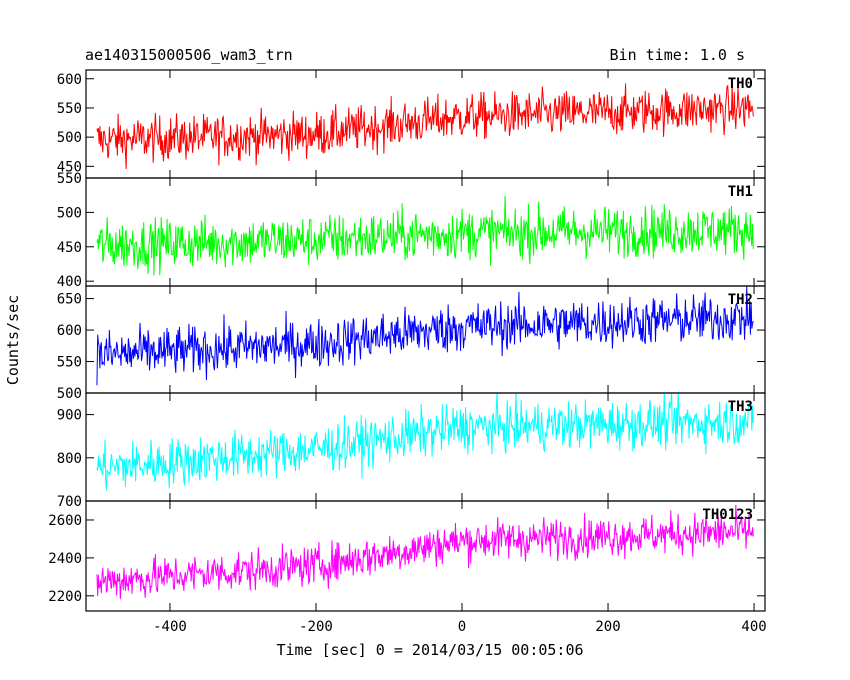 This screenshot has width=850, height=680. What do you see at coordinates (69, 459) in the screenshot?
I see `y-tick-label: 800` at bounding box center [69, 459].